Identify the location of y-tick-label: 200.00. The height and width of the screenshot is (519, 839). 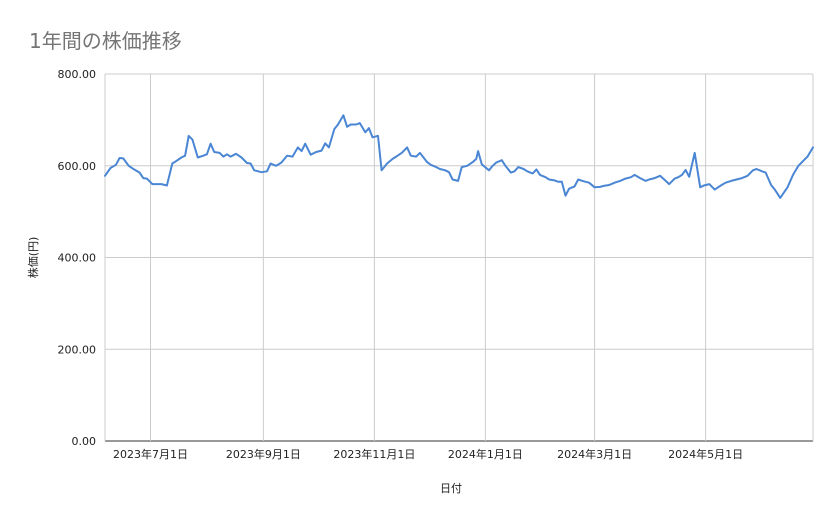
(77, 349).